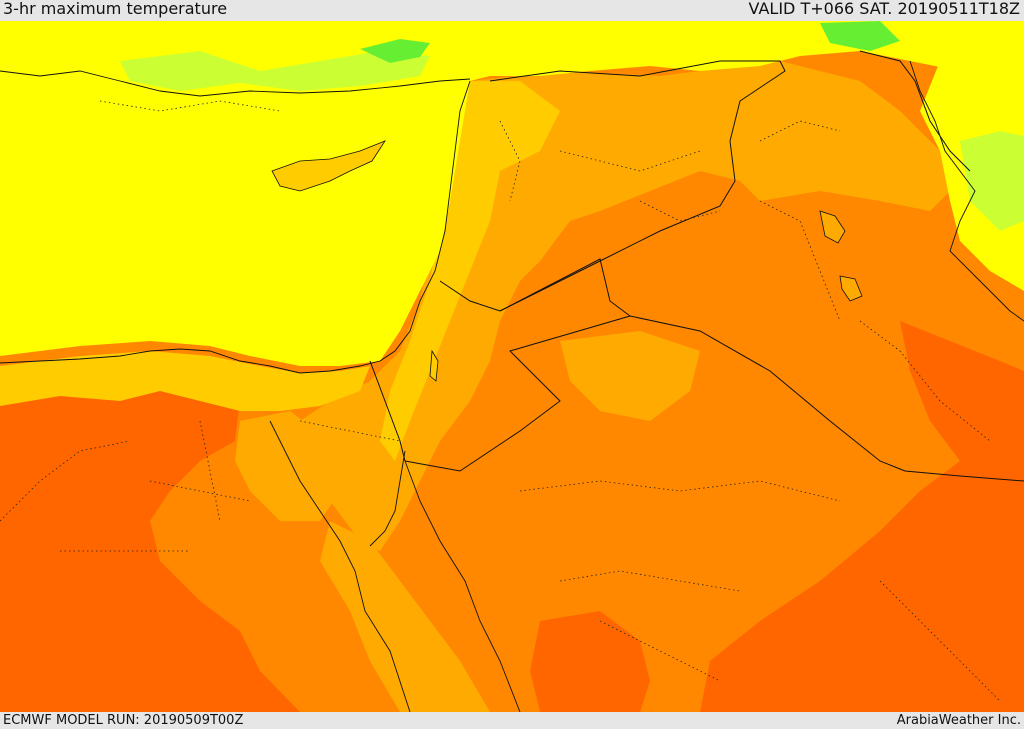 The height and width of the screenshot is (729, 1024). I want to click on border-egypt-israel, so click(387, 411).